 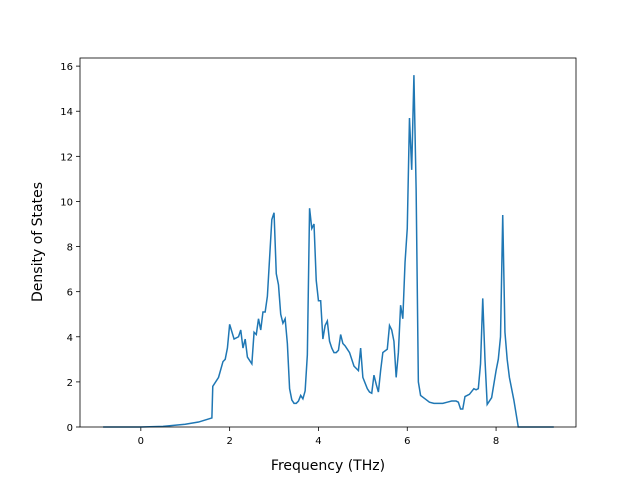 I want to click on y-tick-label: 4, so click(x=70, y=338).